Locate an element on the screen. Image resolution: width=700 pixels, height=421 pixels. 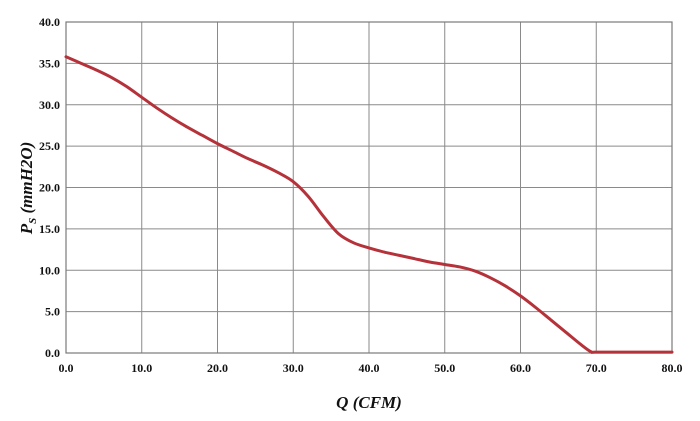
x-tick-label: 40.0 is located at coordinates (369, 368).